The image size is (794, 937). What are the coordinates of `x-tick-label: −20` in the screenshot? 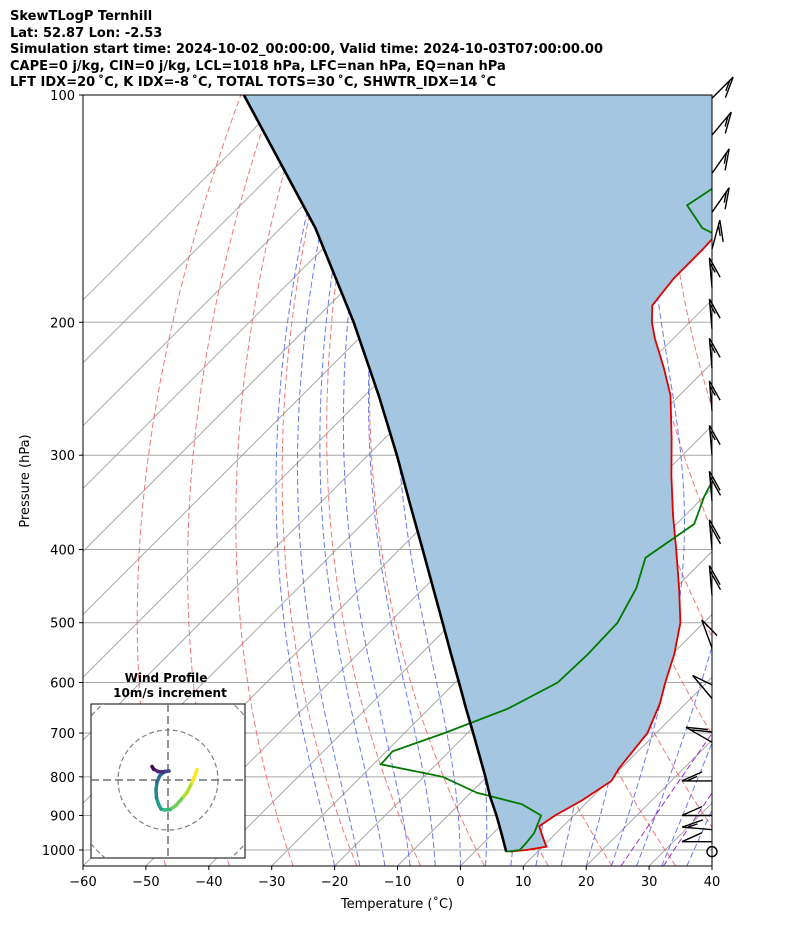 It's located at (334, 882).